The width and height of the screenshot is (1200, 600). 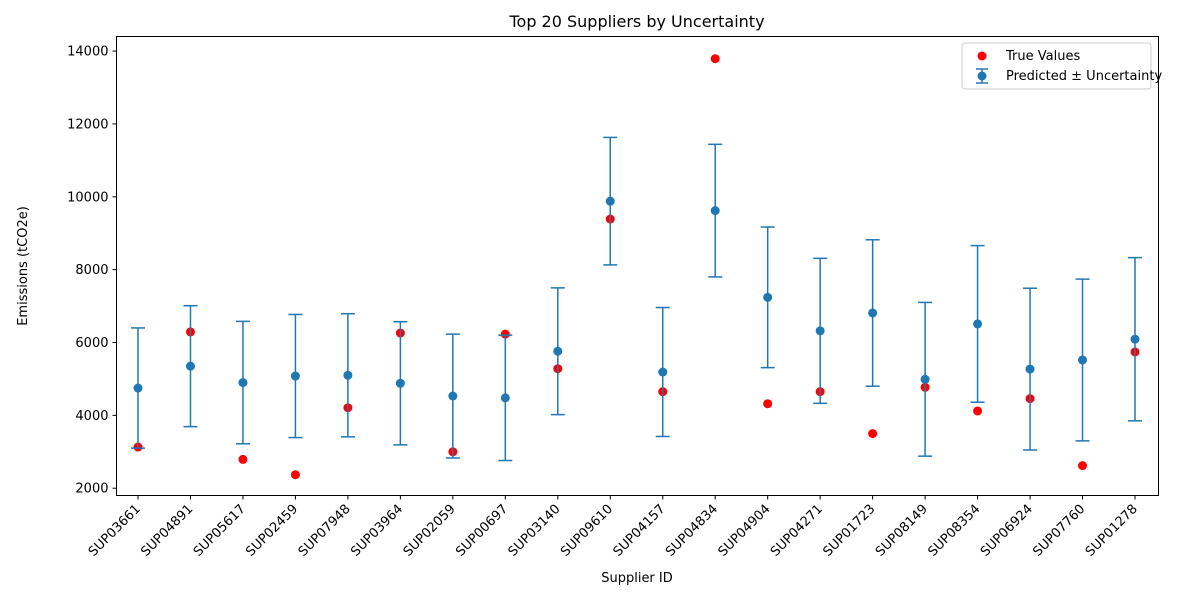 What do you see at coordinates (637, 578) in the screenshot?
I see `x-axis-title: Supplier ID` at bounding box center [637, 578].